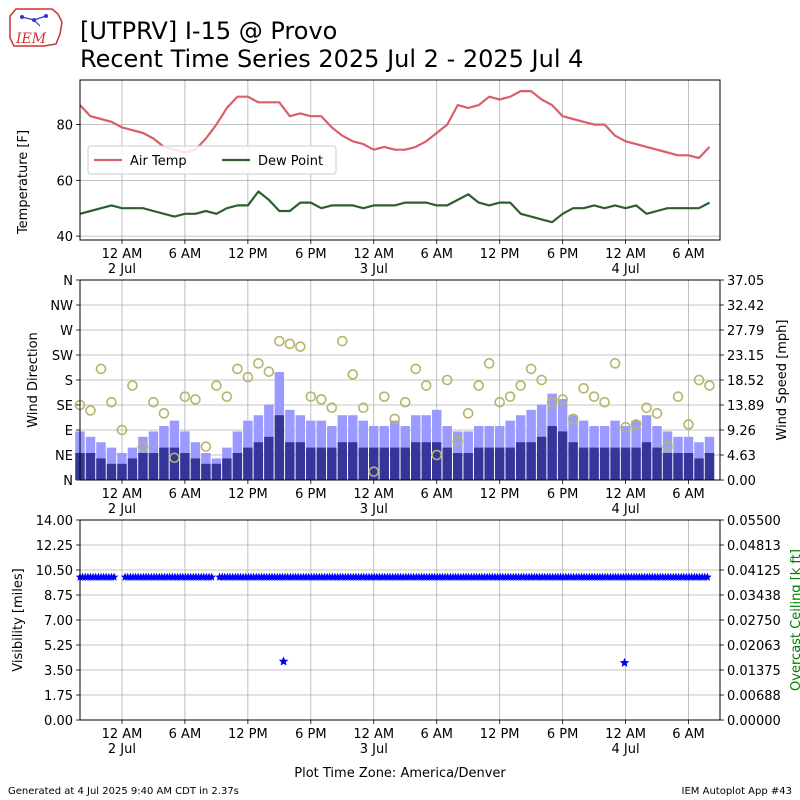 The height and width of the screenshot is (800, 800). Describe the element at coordinates (61, 306) in the screenshot. I see `direction-tick-label: NW` at that location.